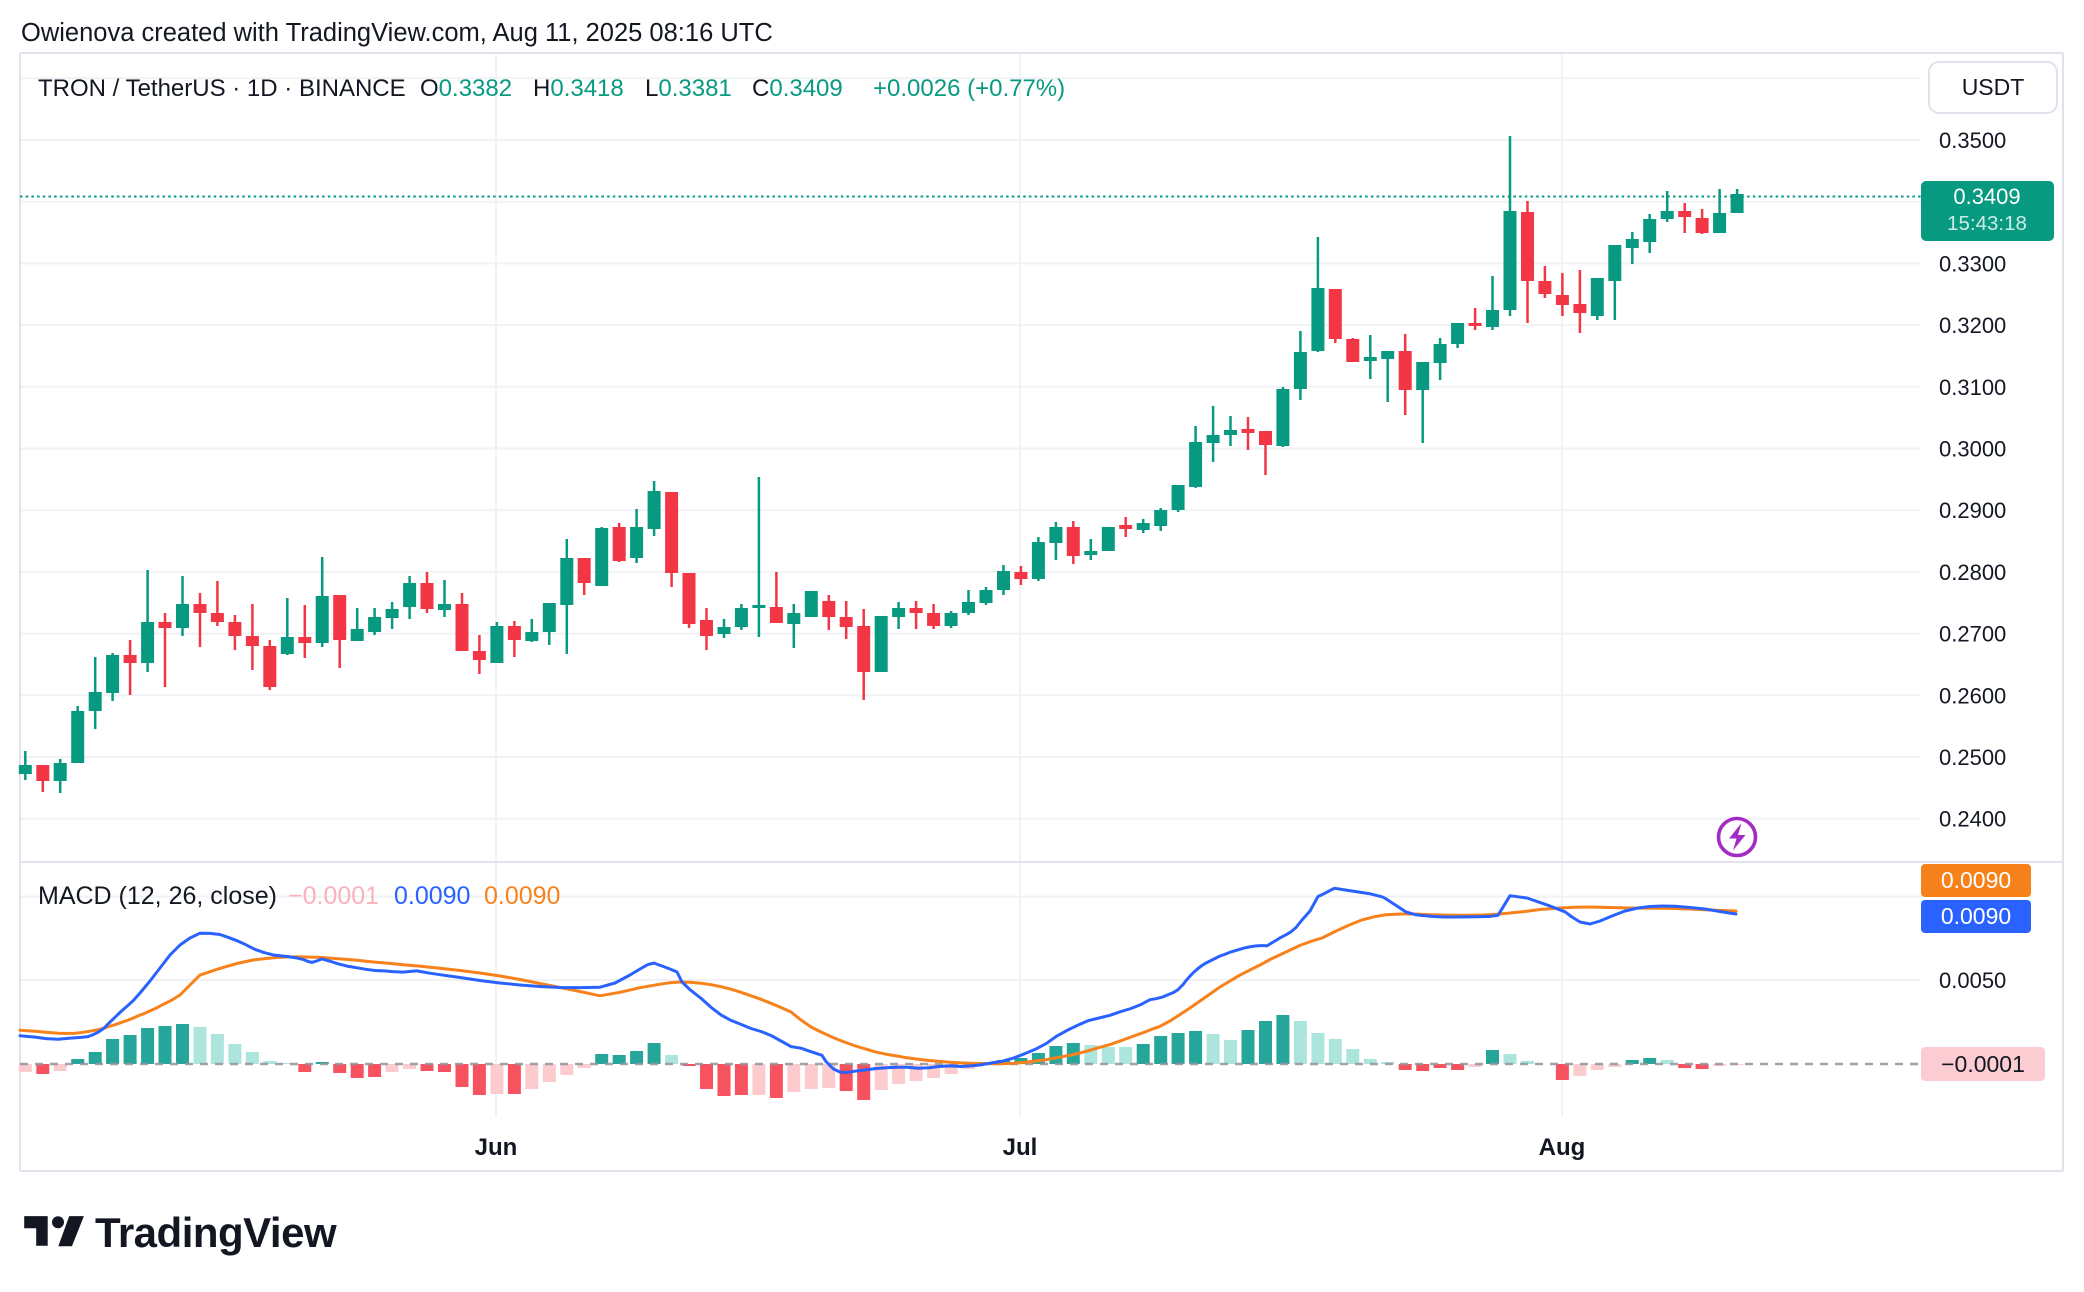 This screenshot has height=1292, width=2084. Describe the element at coordinates (1983, 1064) in the screenshot. I see `svg-text: −0.0001` at that location.